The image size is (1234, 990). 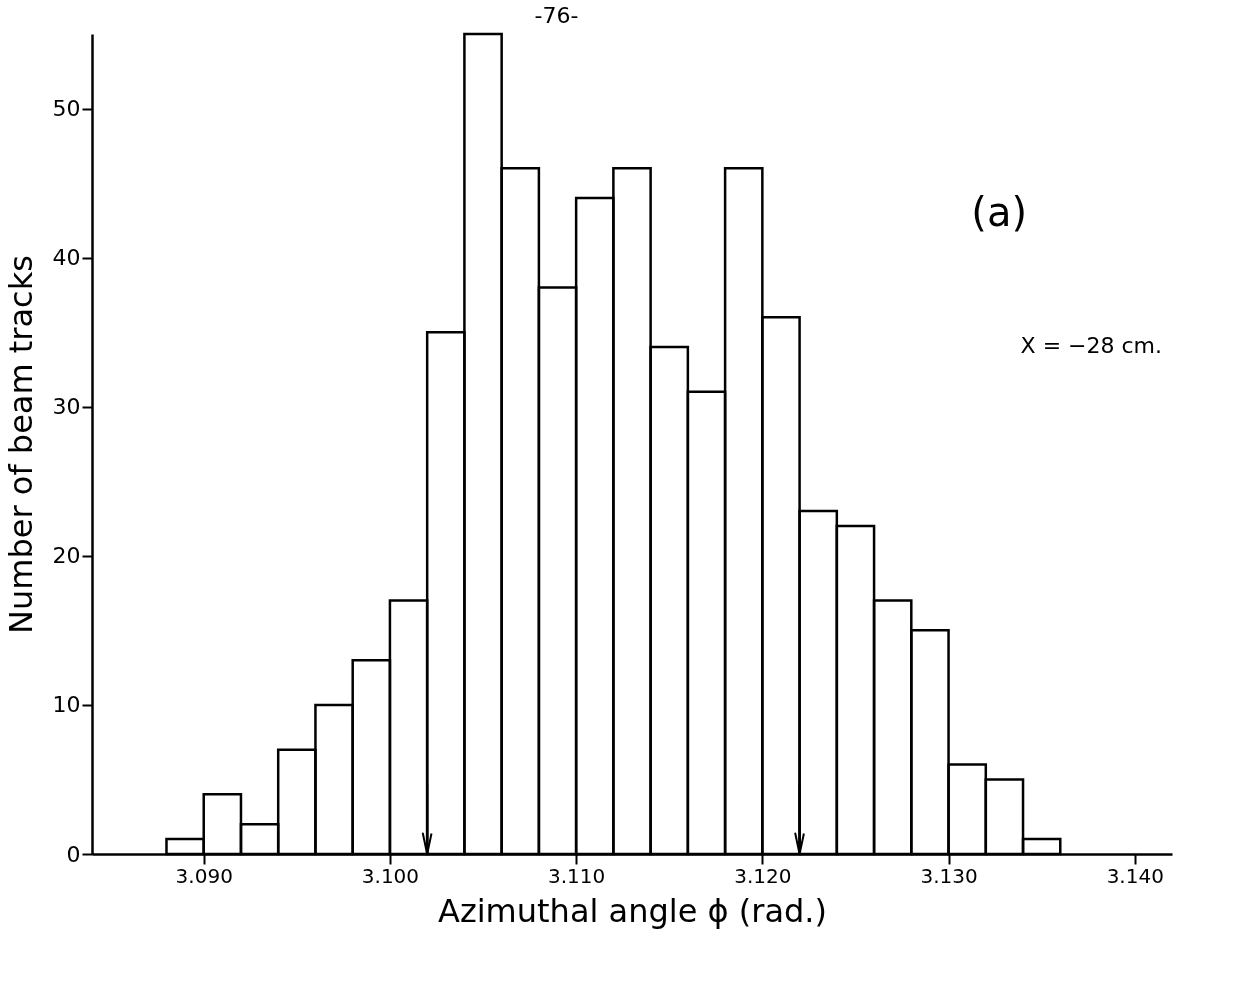 What do you see at coordinates (66, 556) in the screenshot?
I see `y-tick-label: 20` at bounding box center [66, 556].